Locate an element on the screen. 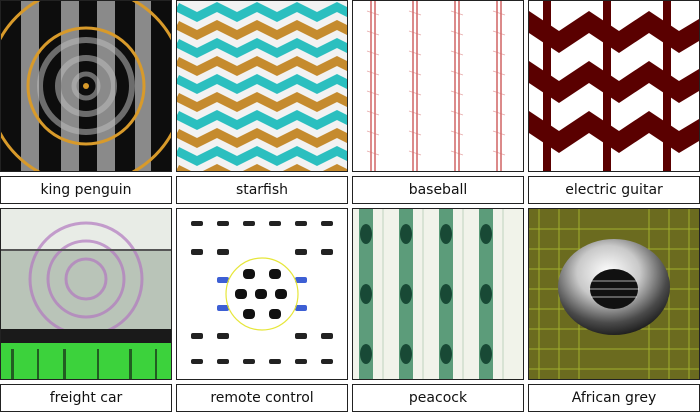 The width and height of the screenshot is (700, 413). label-starfish: starfish is located at coordinates (262, 190).